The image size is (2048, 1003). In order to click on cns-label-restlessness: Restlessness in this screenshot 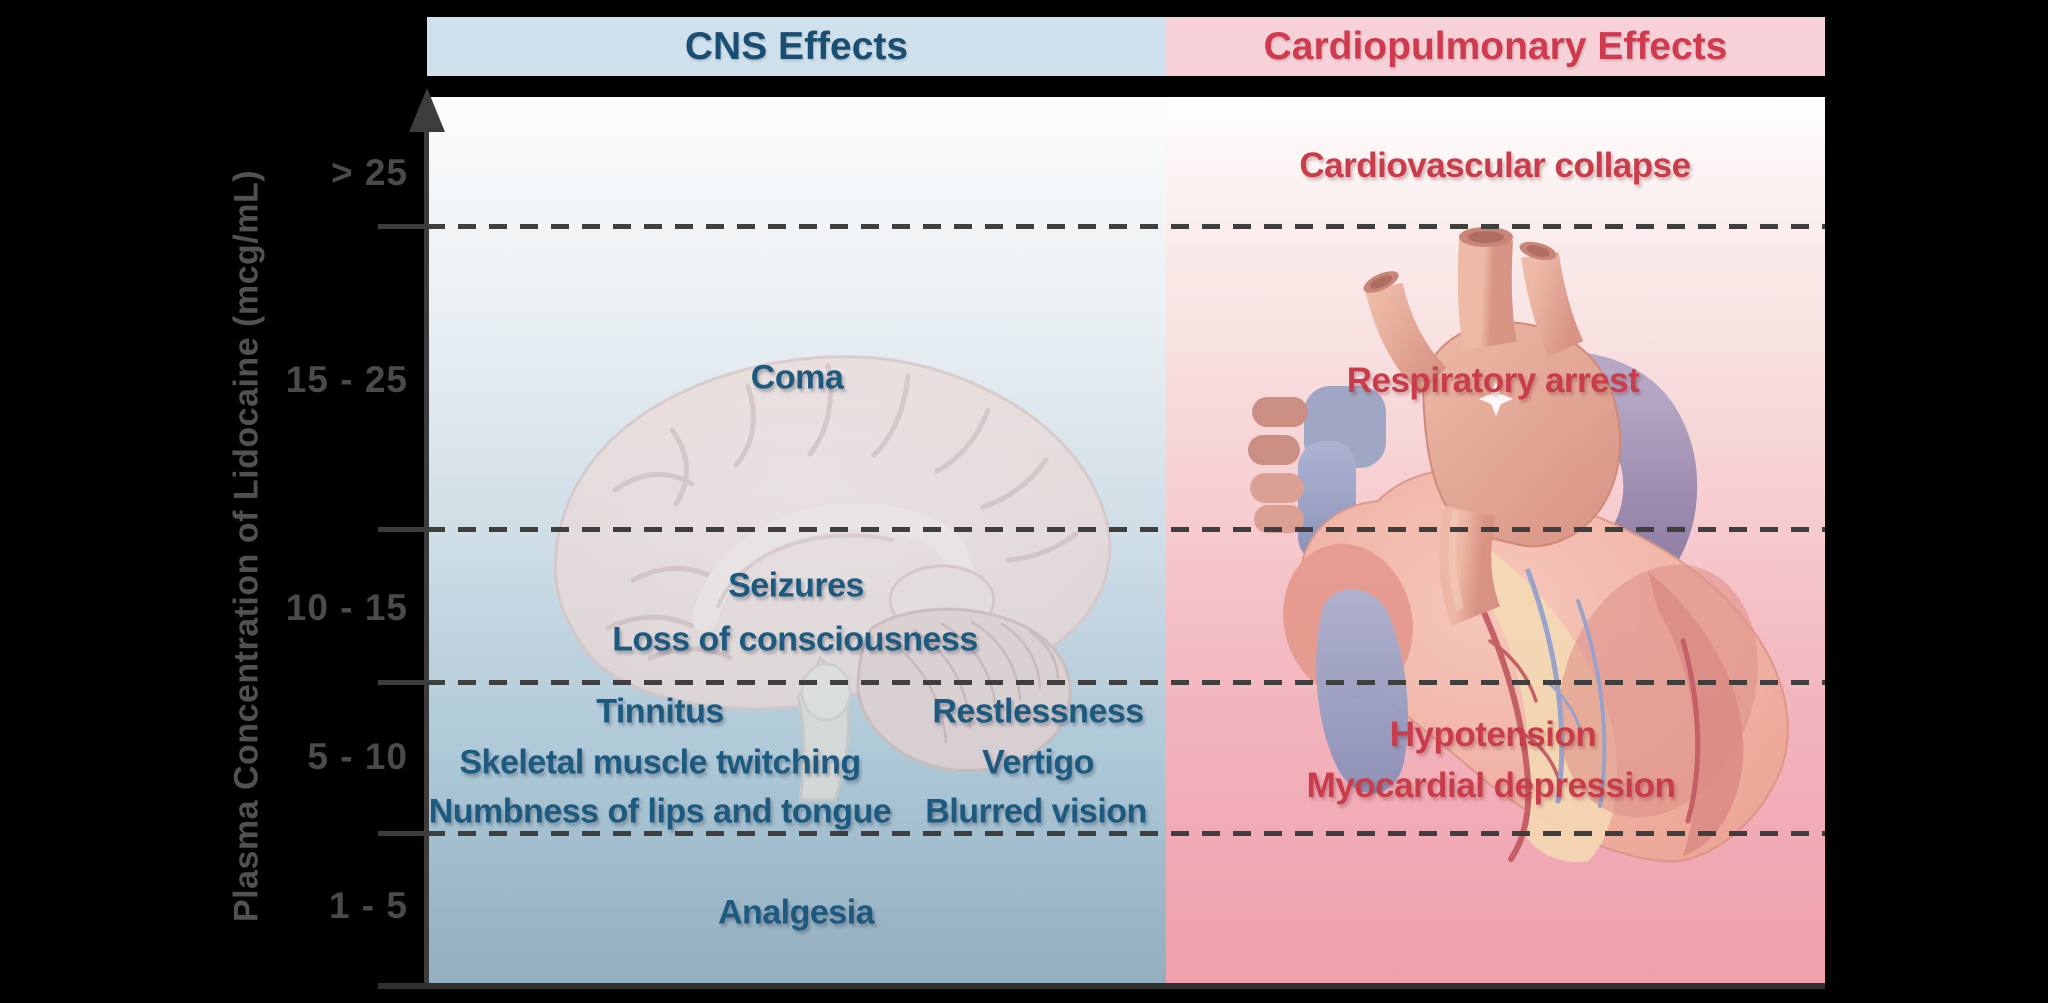, I will do `click(1038, 711)`.